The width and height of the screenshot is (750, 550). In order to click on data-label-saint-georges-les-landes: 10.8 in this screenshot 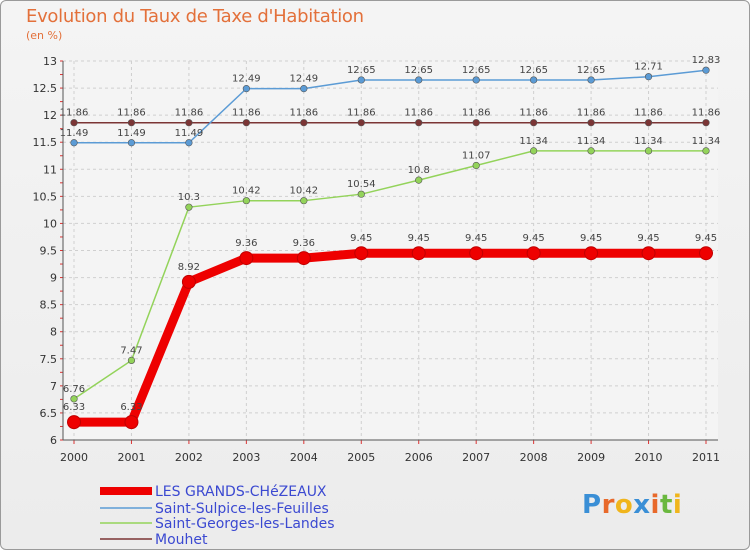, I will do `click(419, 170)`.